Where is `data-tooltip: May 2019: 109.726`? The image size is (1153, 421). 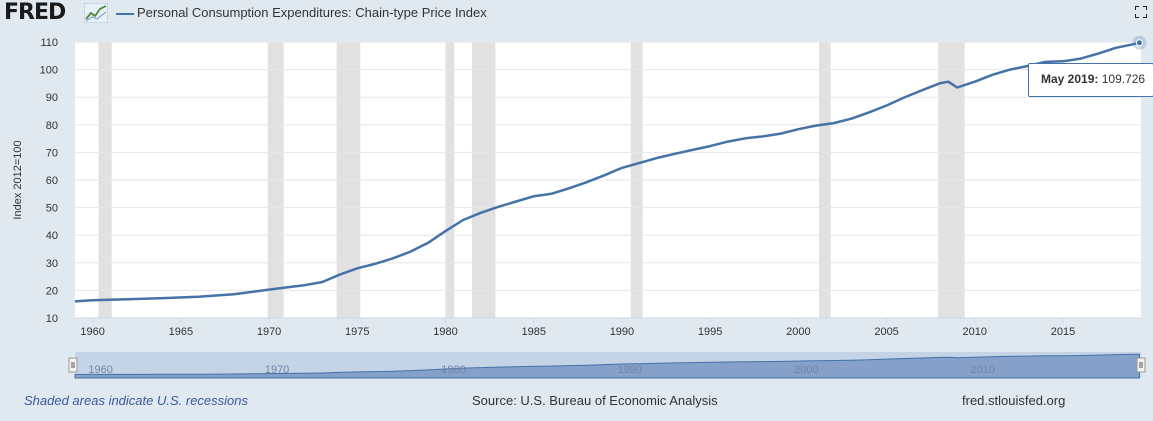 data-tooltip: May 2019: 109.726 is located at coordinates (1090, 80).